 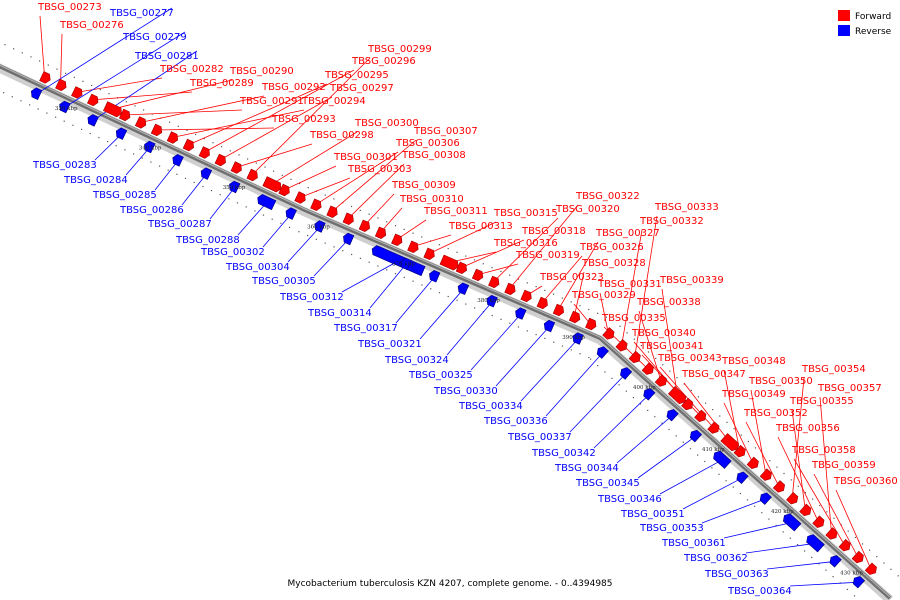 What do you see at coordinates (455, 211) in the screenshot?
I see `gene-label: TBSG_00311` at bounding box center [455, 211].